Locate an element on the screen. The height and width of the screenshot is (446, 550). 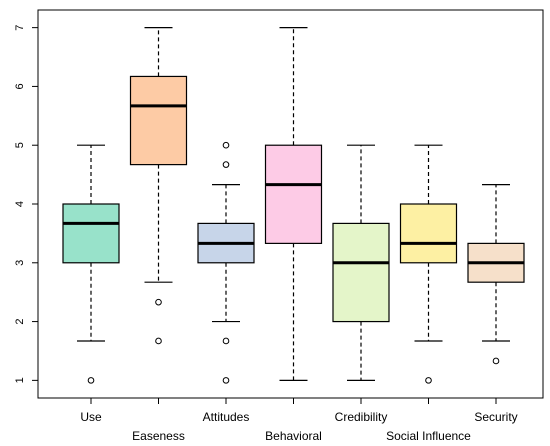
y-tick-label: 2 is located at coordinates (20, 322).